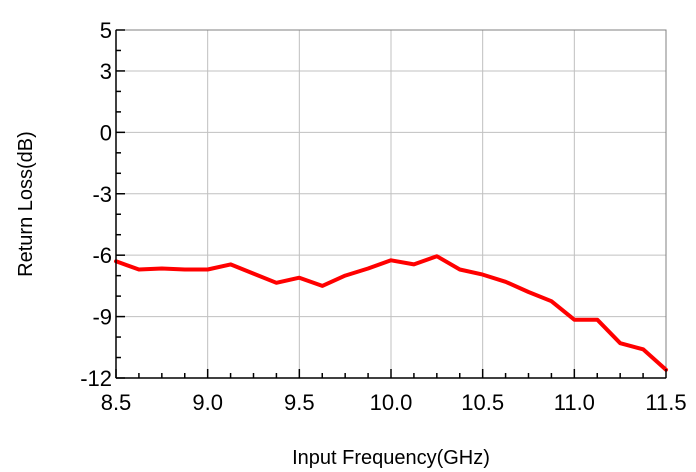  I want to click on y-tick-label-3: -3, so click(102, 194).